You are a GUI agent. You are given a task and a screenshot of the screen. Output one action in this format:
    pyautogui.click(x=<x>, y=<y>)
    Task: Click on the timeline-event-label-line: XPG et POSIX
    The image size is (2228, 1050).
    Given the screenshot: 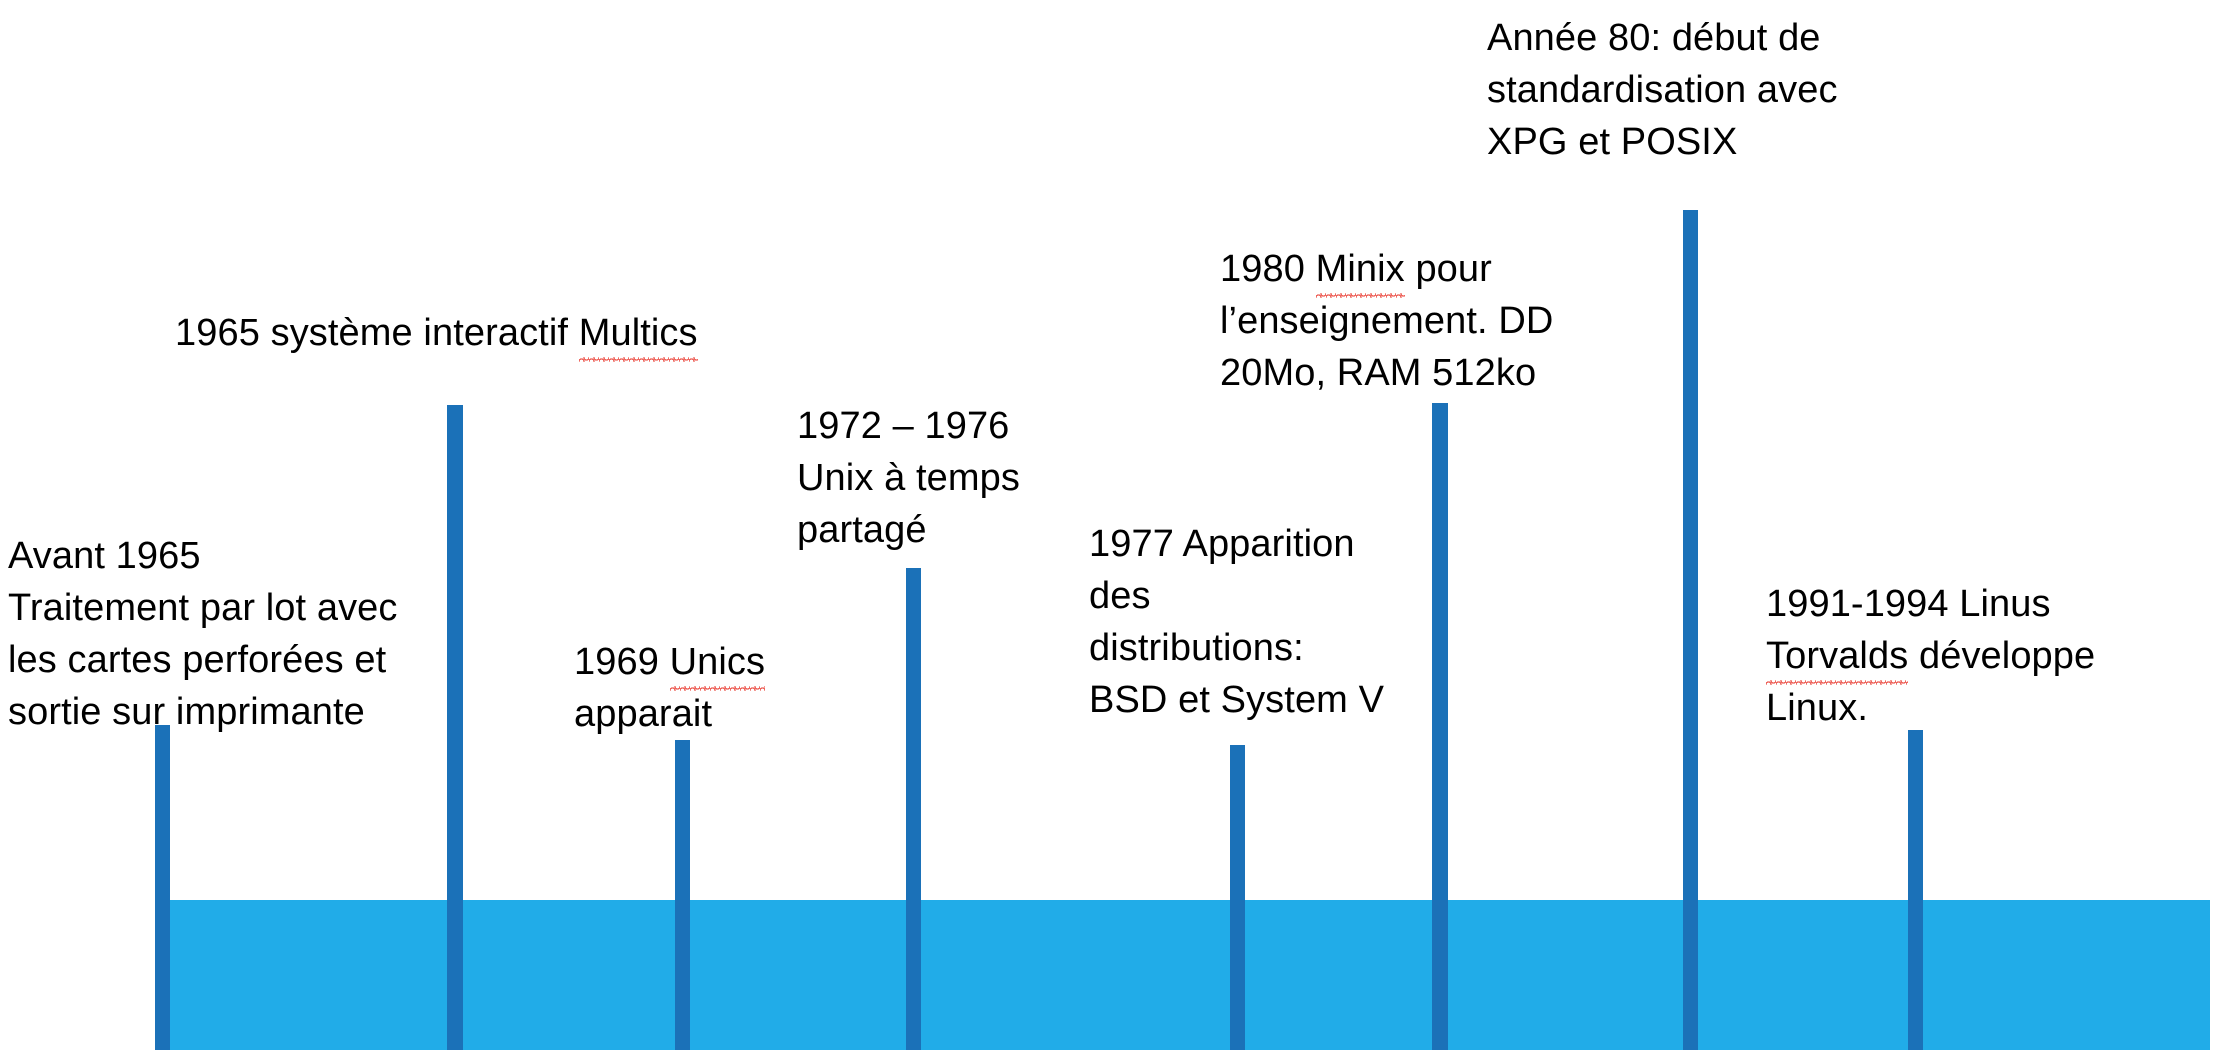 What is the action you would take?
    pyautogui.click(x=1612, y=142)
    